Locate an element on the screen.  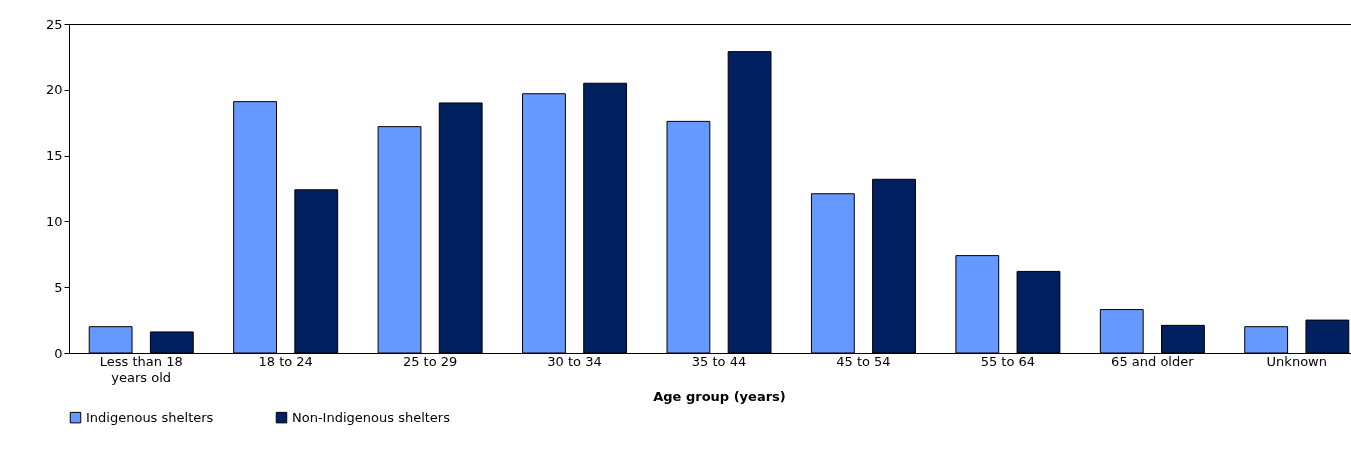
x-tick-label: 18 to 24 is located at coordinates (285, 361).